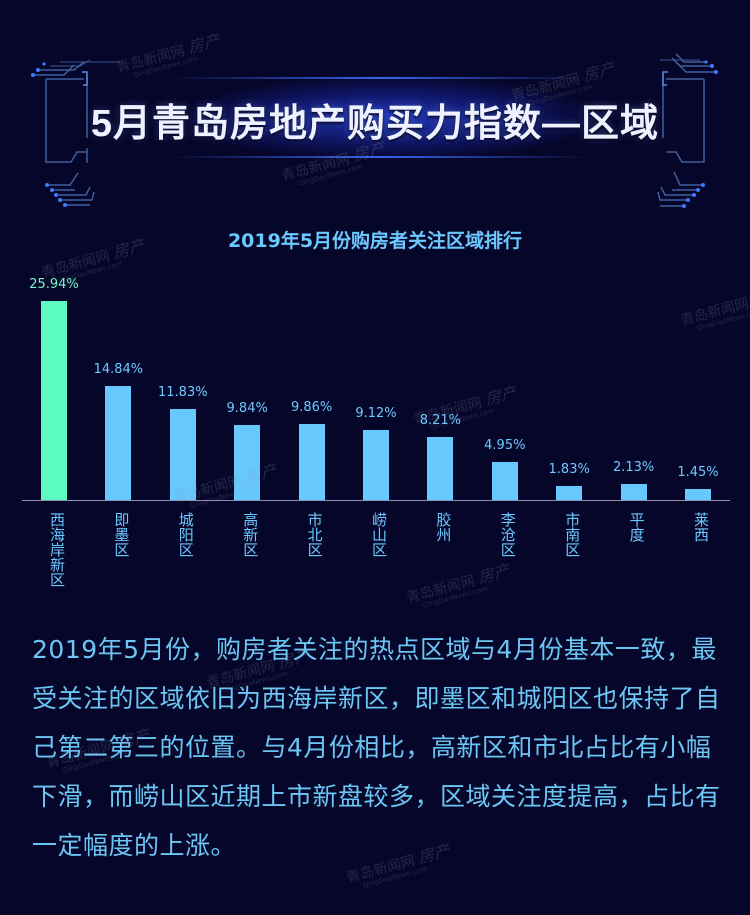 The height and width of the screenshot is (915, 750). Describe the element at coordinates (633, 467) in the screenshot. I see `bar-value-label: 2.13%` at that location.